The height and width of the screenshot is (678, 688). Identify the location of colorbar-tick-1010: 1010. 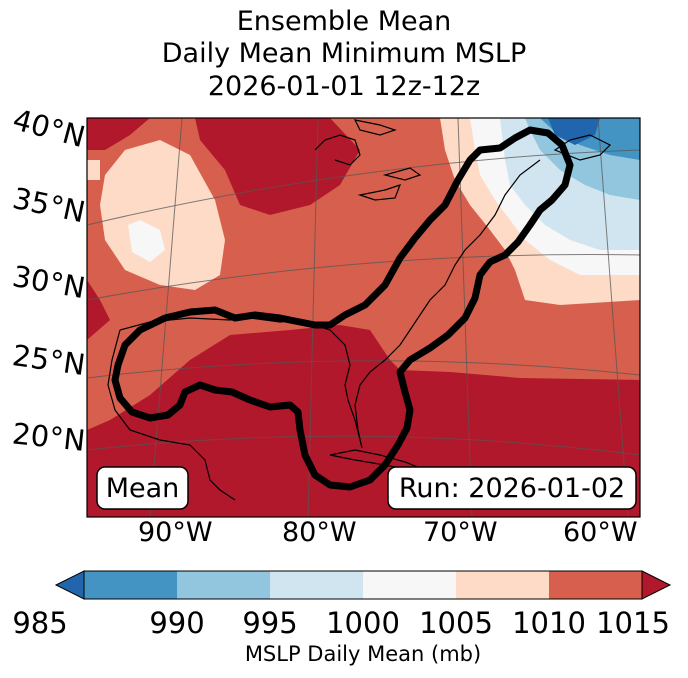
(549, 623).